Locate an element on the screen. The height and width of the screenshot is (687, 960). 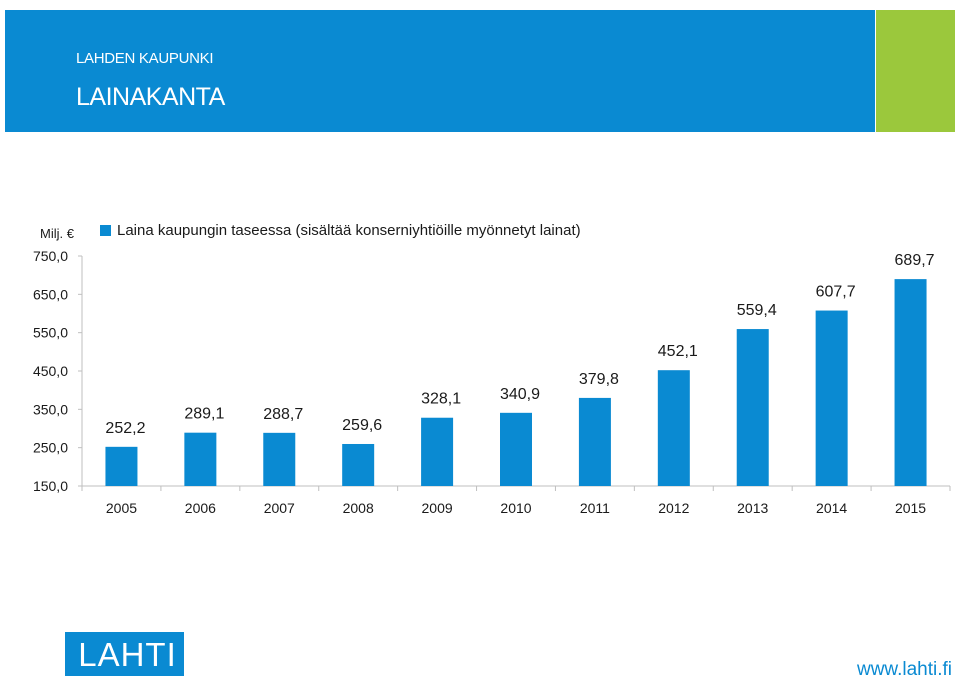
lahti-logo: LAHTI is located at coordinates (124, 654).